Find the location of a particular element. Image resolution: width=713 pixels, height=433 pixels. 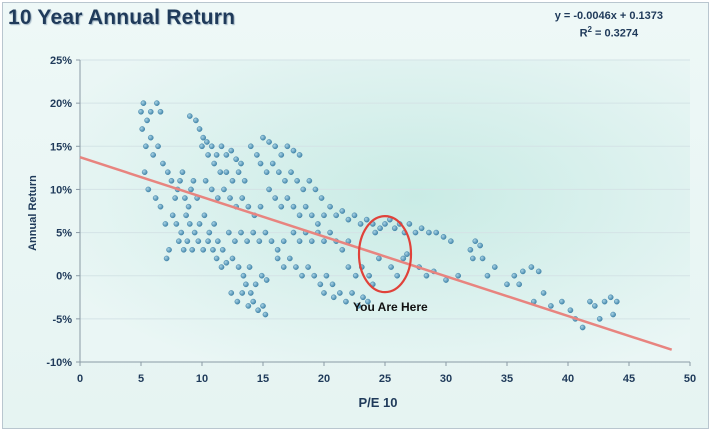

x-tick-label: 40 is located at coordinates (568, 379).